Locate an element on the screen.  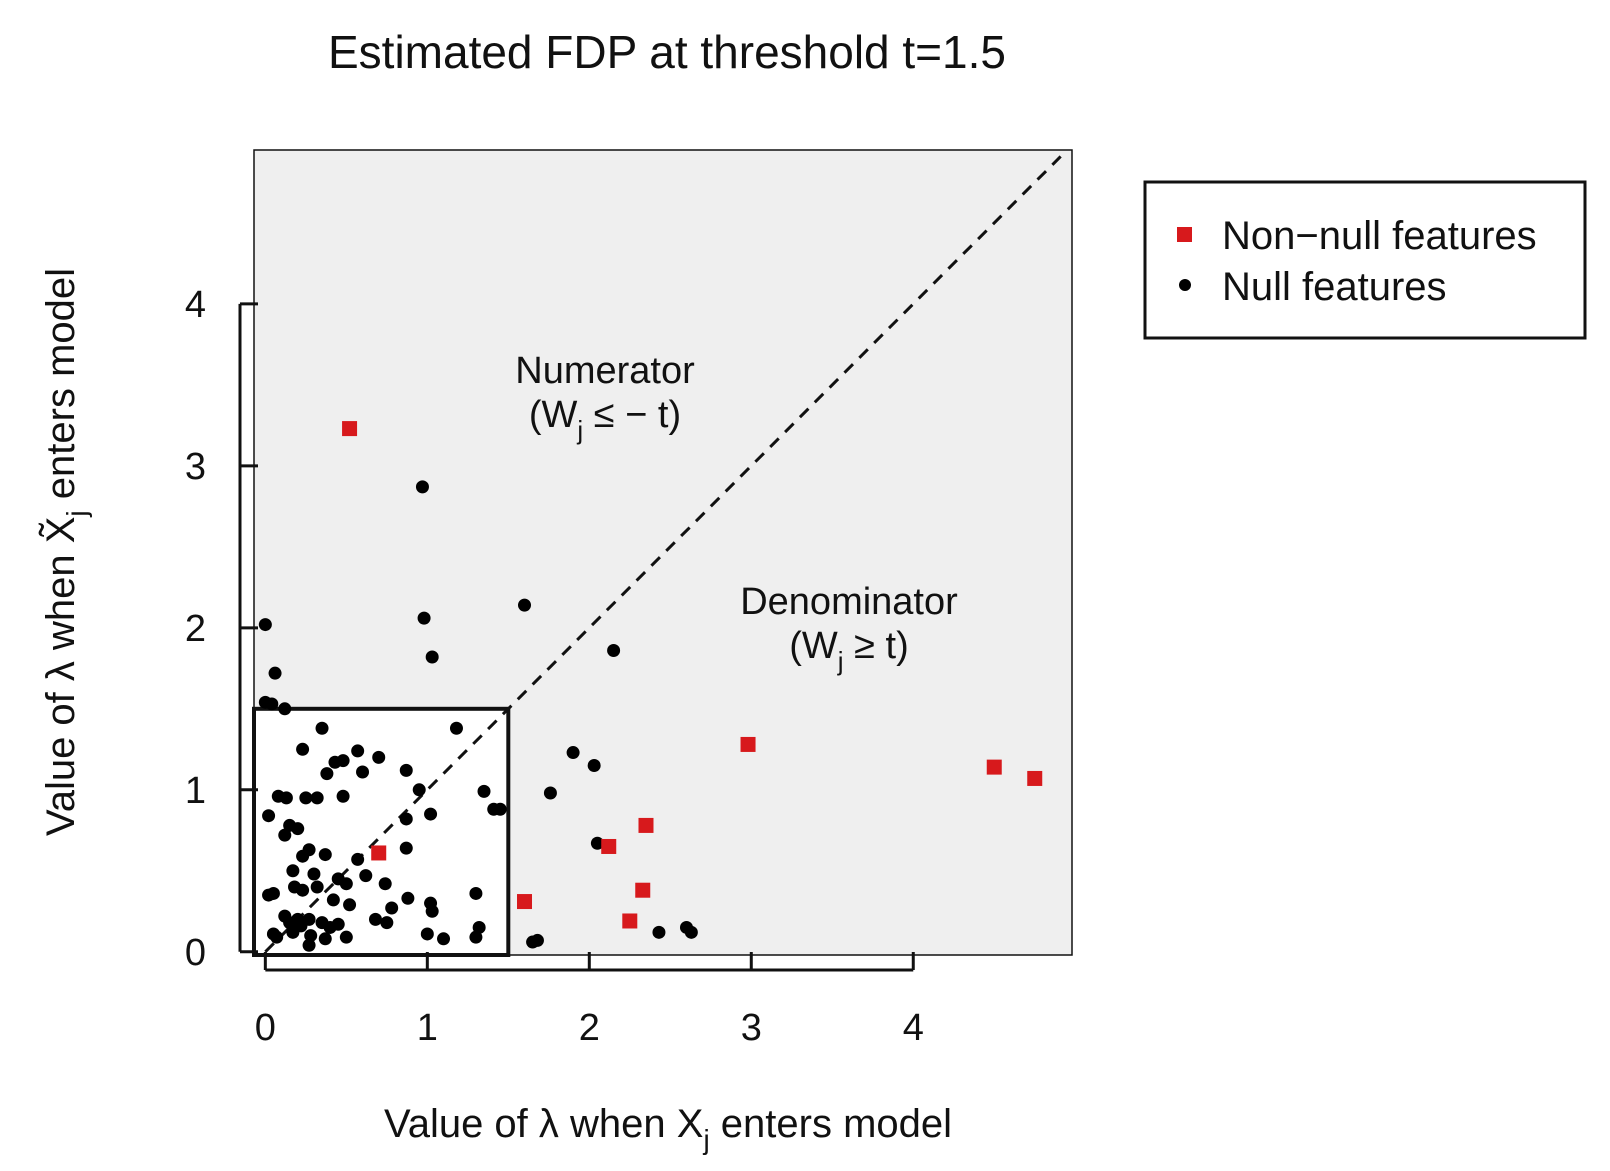
x-axis-label: Value of λ when Xj enters model is located at coordinates (668, 1128).